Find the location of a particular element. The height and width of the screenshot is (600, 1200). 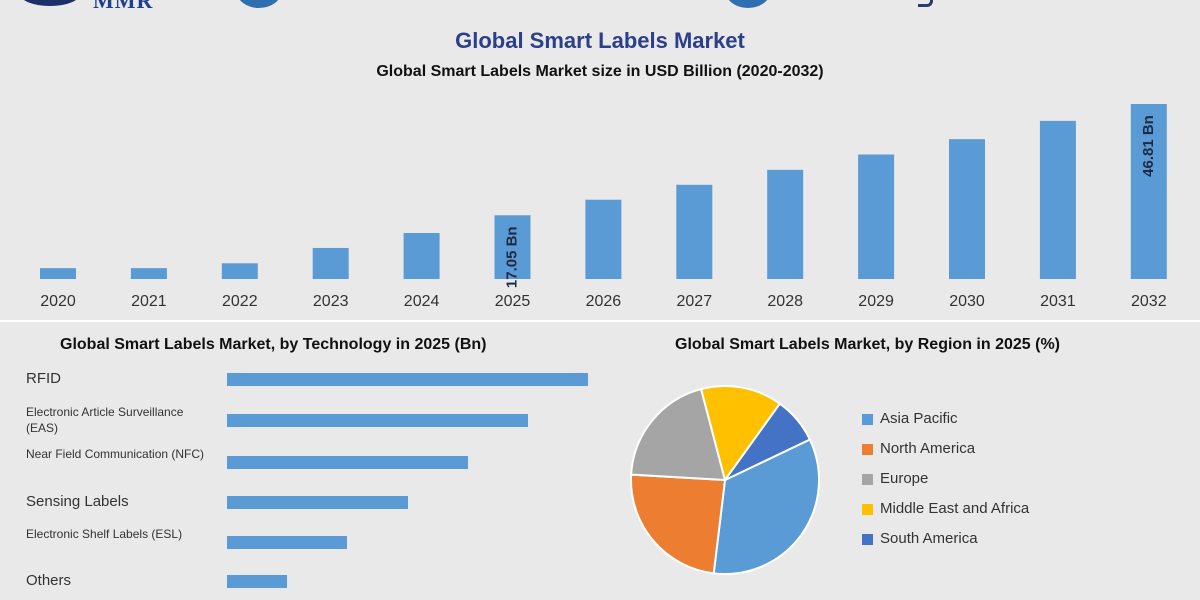

x-tick-label: 2023 is located at coordinates (331, 301).